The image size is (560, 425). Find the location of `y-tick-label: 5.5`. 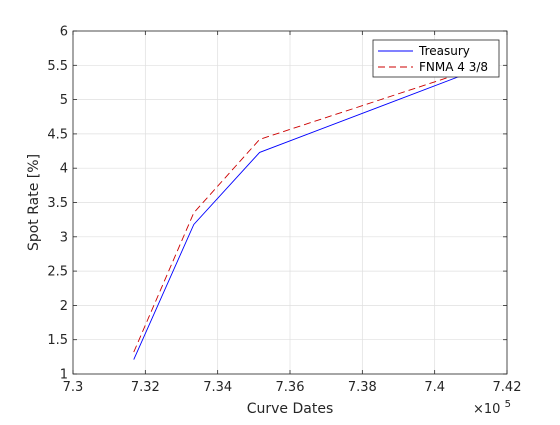

y-tick-label: 5.5 is located at coordinates (57, 66).